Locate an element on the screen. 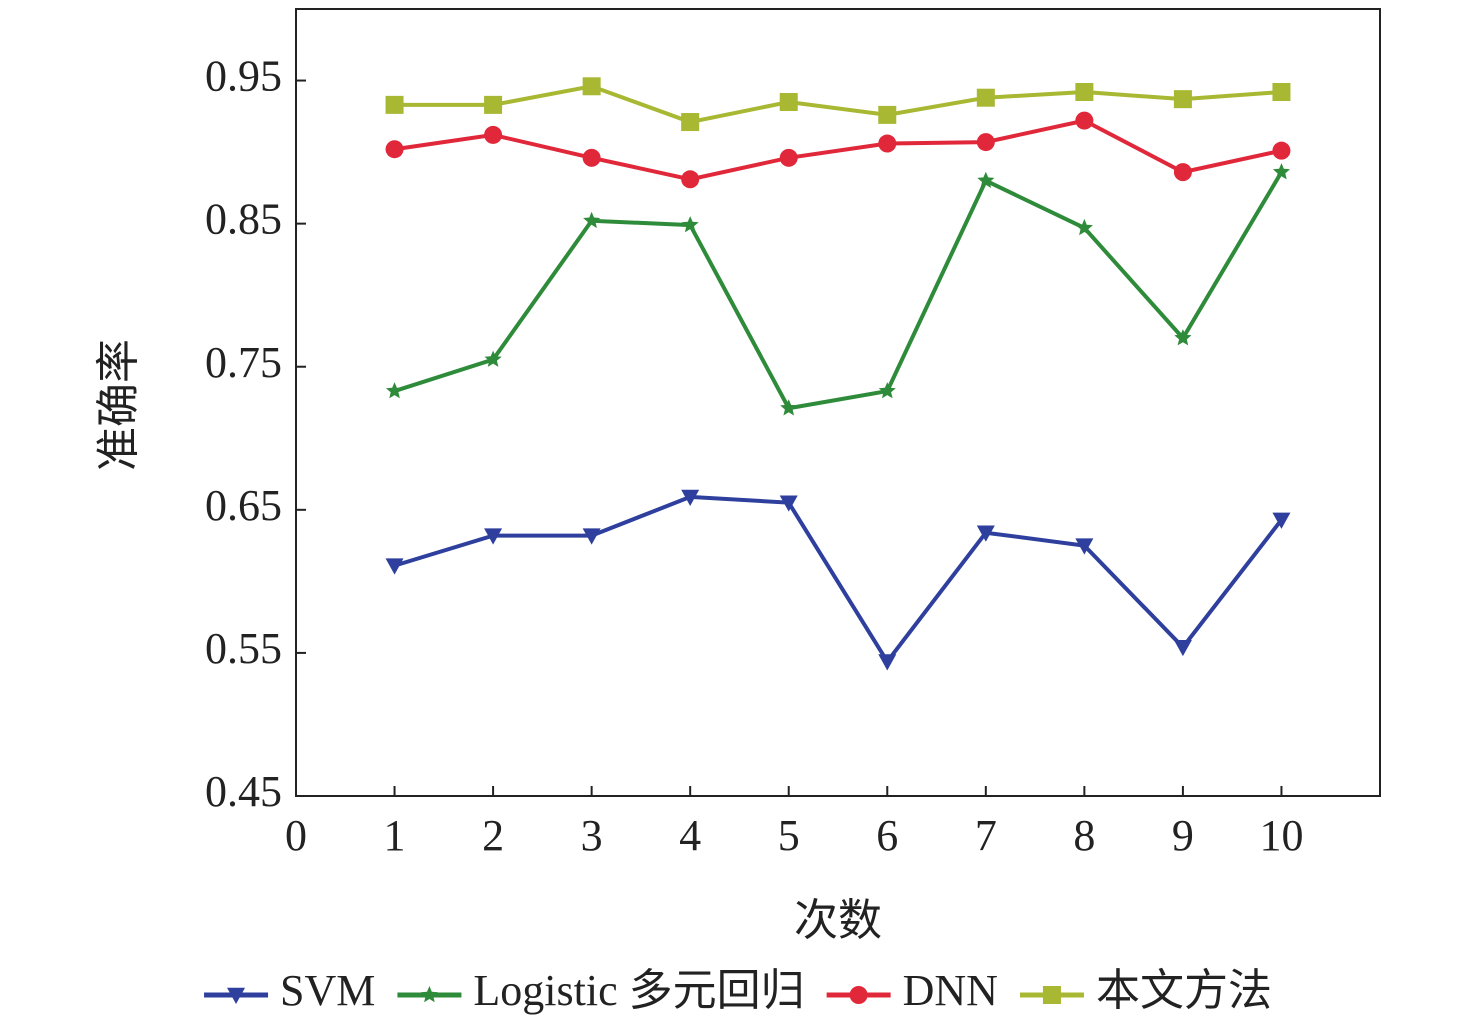  legend-item: SVM is located at coordinates (289, 990).